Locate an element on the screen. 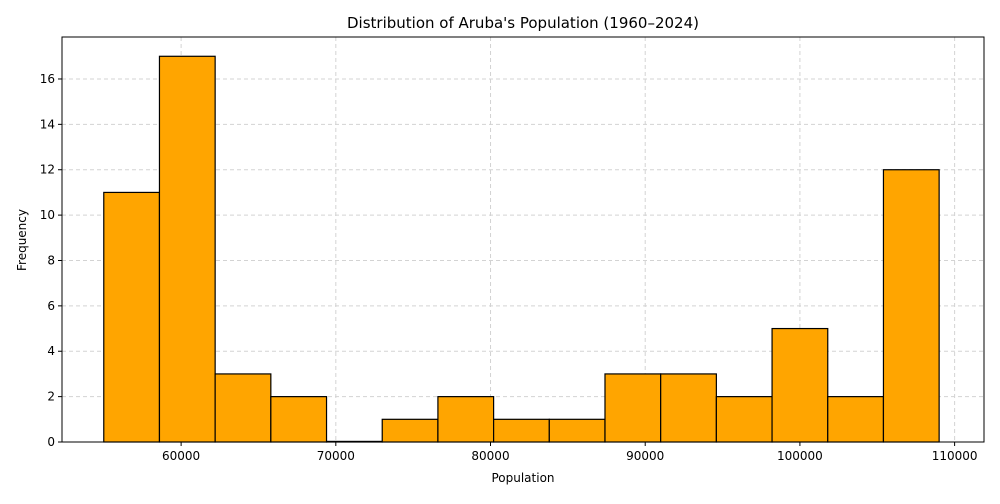  x-tick-label: 110000 is located at coordinates (955, 456).